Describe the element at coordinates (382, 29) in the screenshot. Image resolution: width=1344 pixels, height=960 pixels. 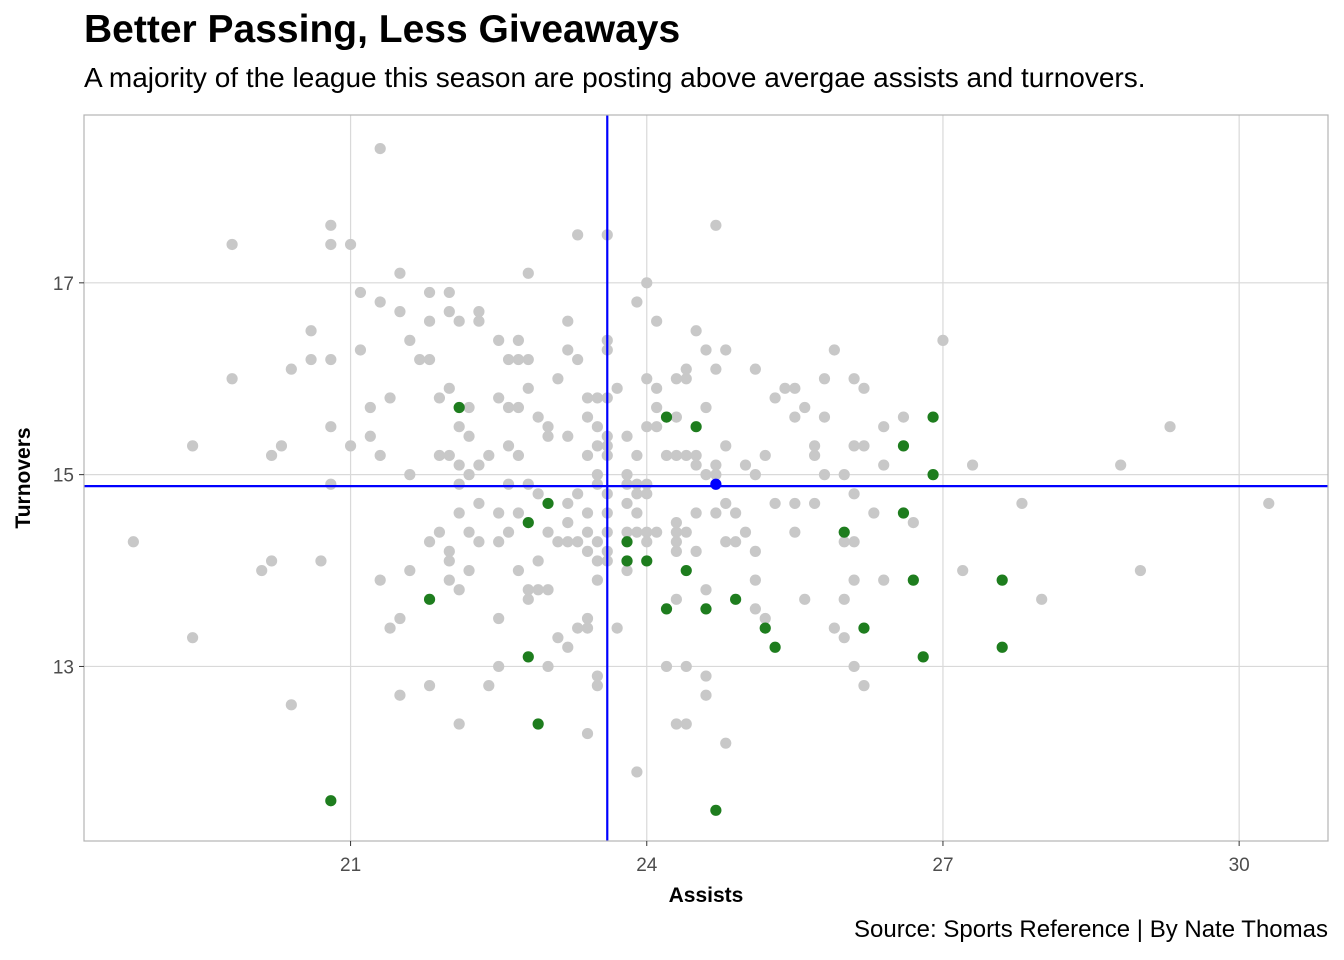
I see `chart-title: Better Passing, Less Giveaways` at that location.